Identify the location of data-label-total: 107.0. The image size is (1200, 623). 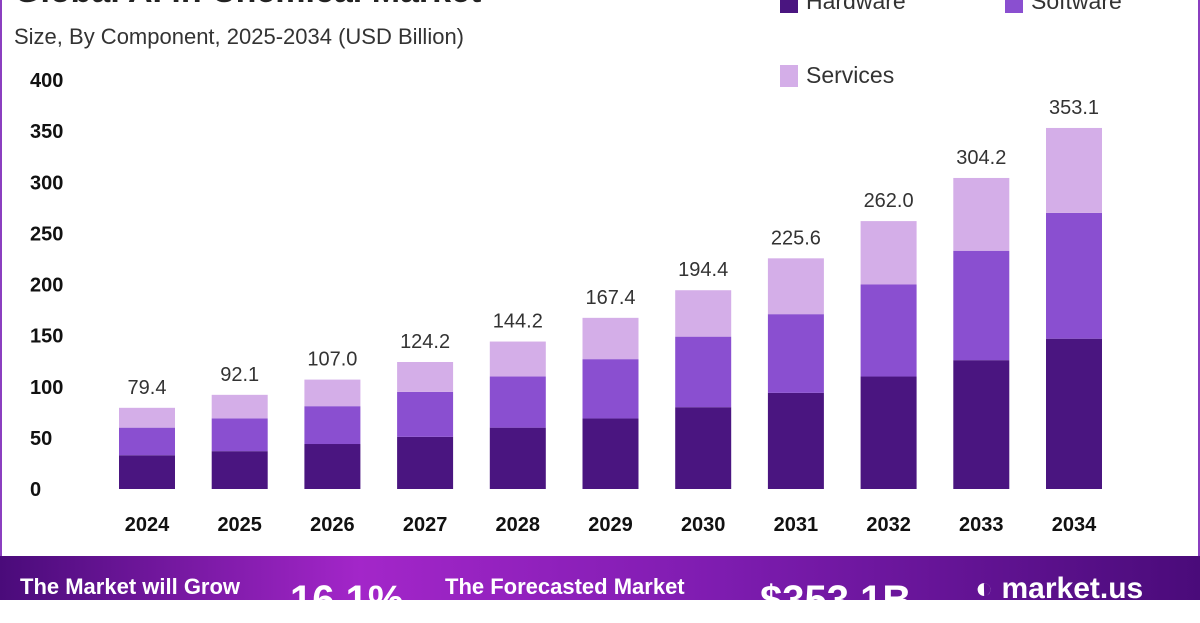
(332, 360).